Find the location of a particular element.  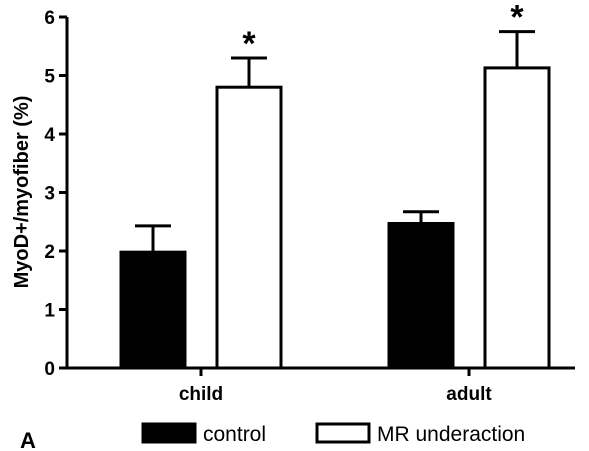

y-tick-label: 0 is located at coordinates (49, 369).